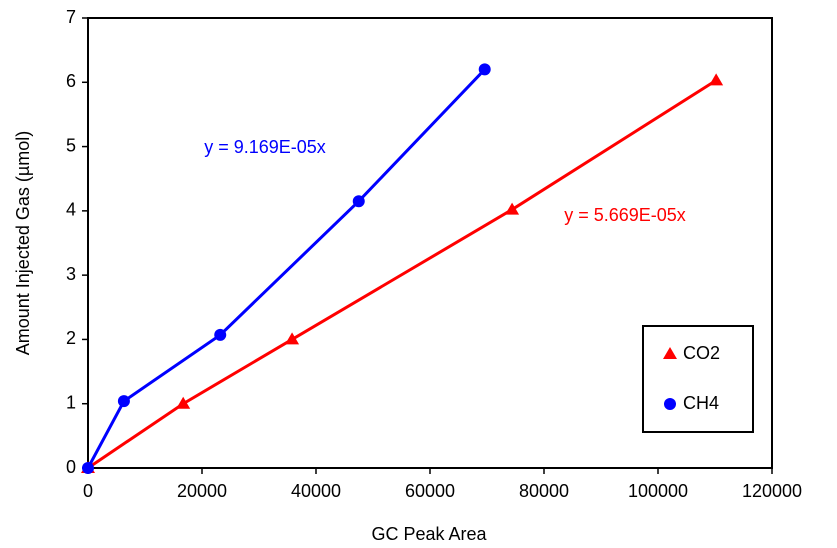 The height and width of the screenshot is (548, 837). What do you see at coordinates (625, 215) in the screenshot?
I see `annotation: y = 5.669E-05x` at bounding box center [625, 215].